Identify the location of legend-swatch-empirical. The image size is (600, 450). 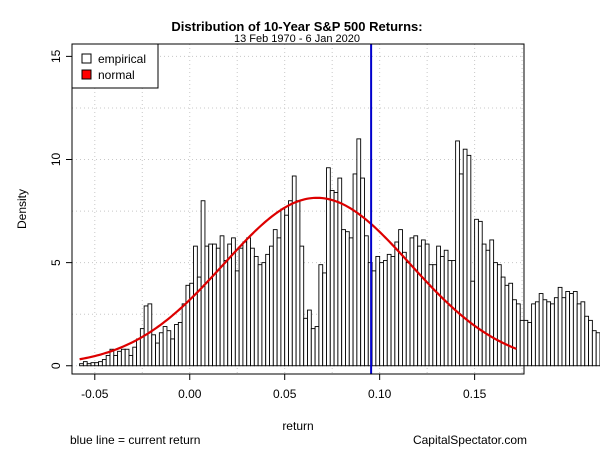
(86, 58).